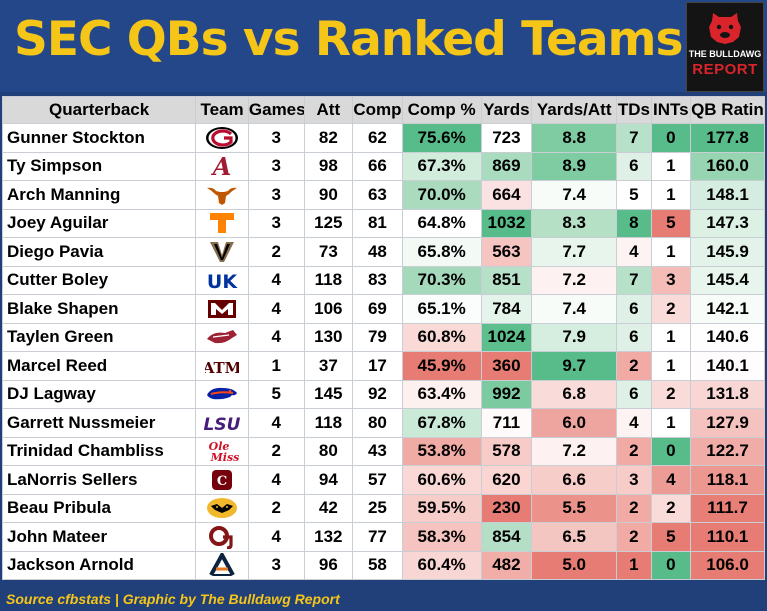 The height and width of the screenshot is (611, 767). What do you see at coordinates (441, 166) in the screenshot?
I see `comp-pct-cell: 67.3%` at bounding box center [441, 166].